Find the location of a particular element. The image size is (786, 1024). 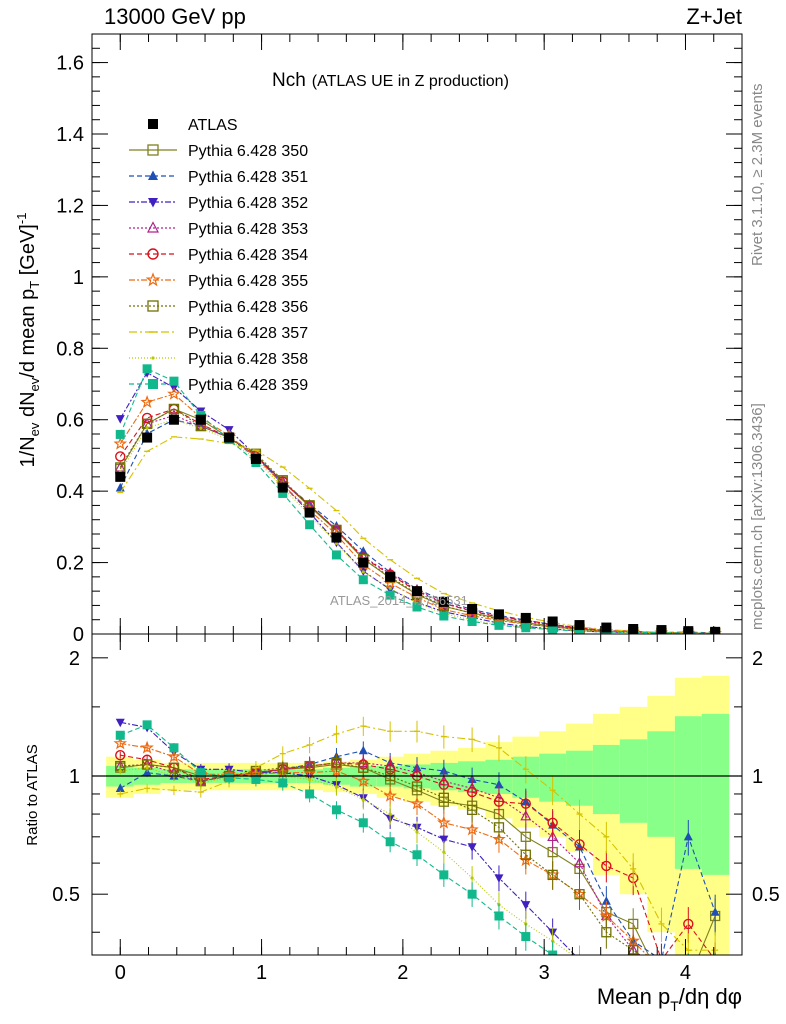

ratio-tick-label-right: 2 is located at coordinates (757, 659).